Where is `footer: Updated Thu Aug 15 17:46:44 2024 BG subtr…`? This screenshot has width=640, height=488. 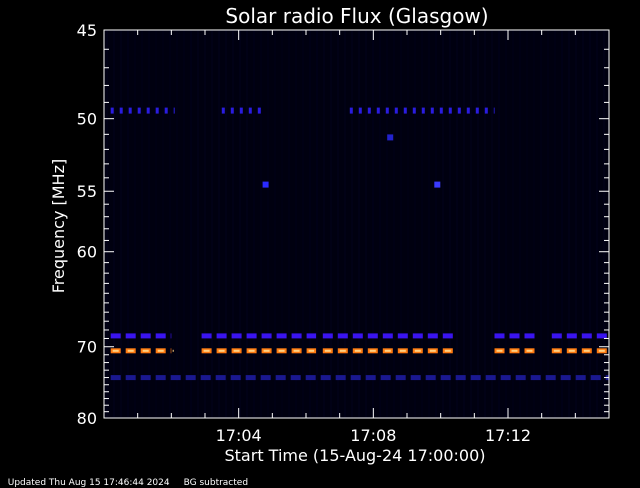 footer: Updated Thu Aug 15 17:46:44 2024 BG subtr… is located at coordinates (132, 478).